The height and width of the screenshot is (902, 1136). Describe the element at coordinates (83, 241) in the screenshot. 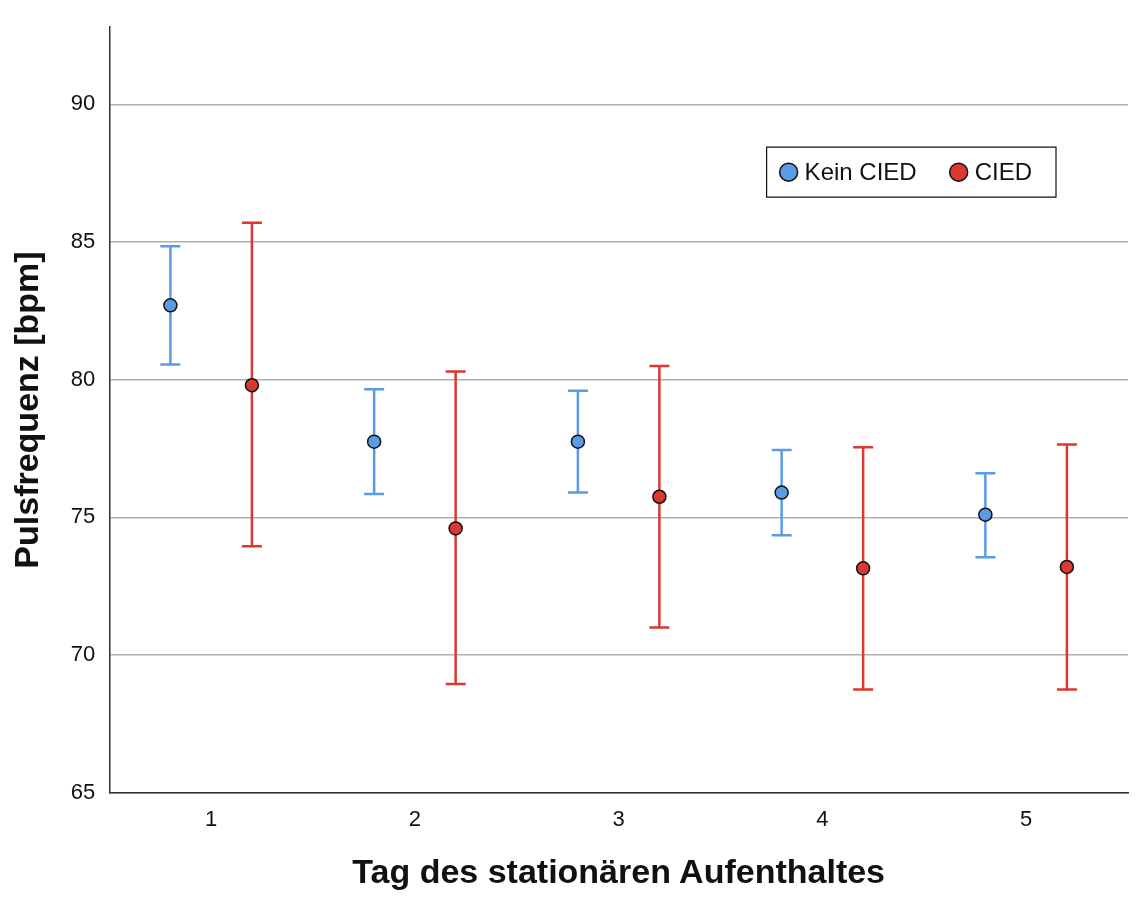

I see `y-tick-label: 85` at that location.